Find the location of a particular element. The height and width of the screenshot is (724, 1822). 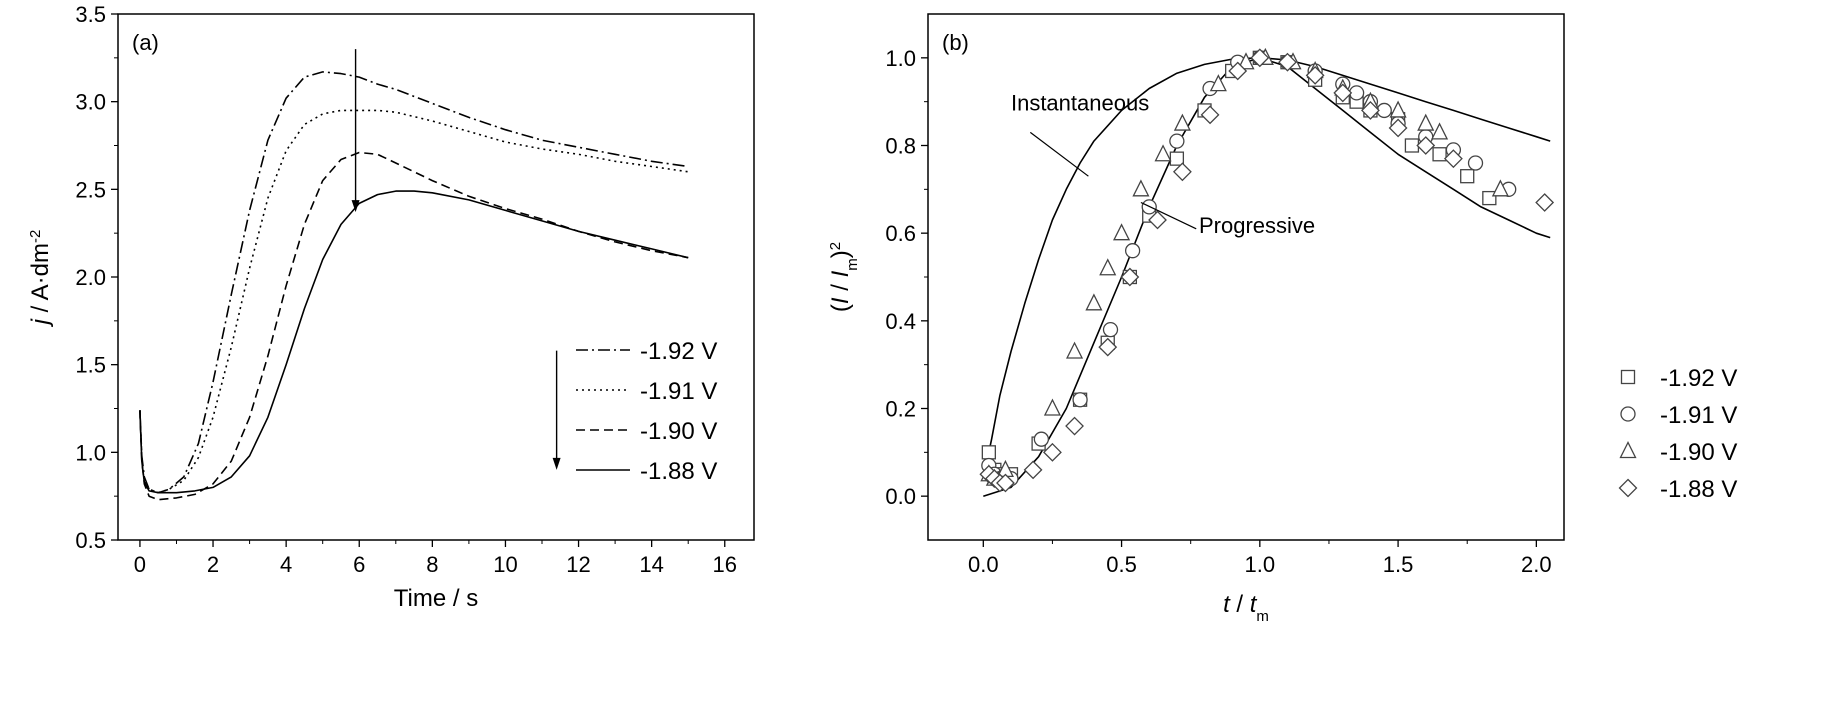

x-tick-label: 0 is located at coordinates (140, 564).